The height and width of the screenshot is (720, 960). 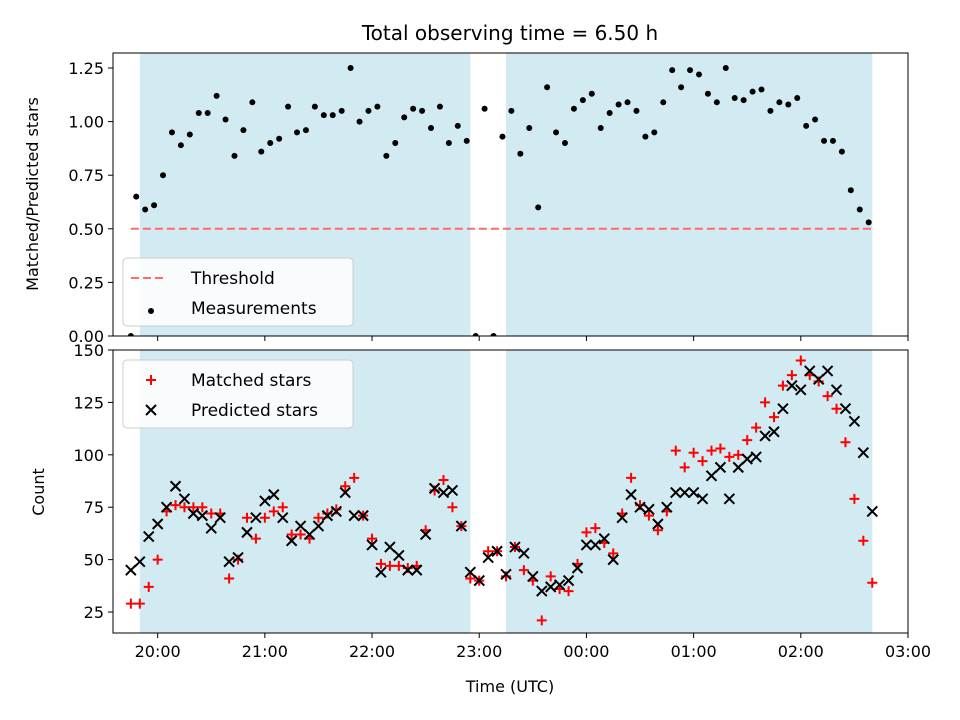 I want to click on legend-label: Measurements, so click(x=254, y=309).